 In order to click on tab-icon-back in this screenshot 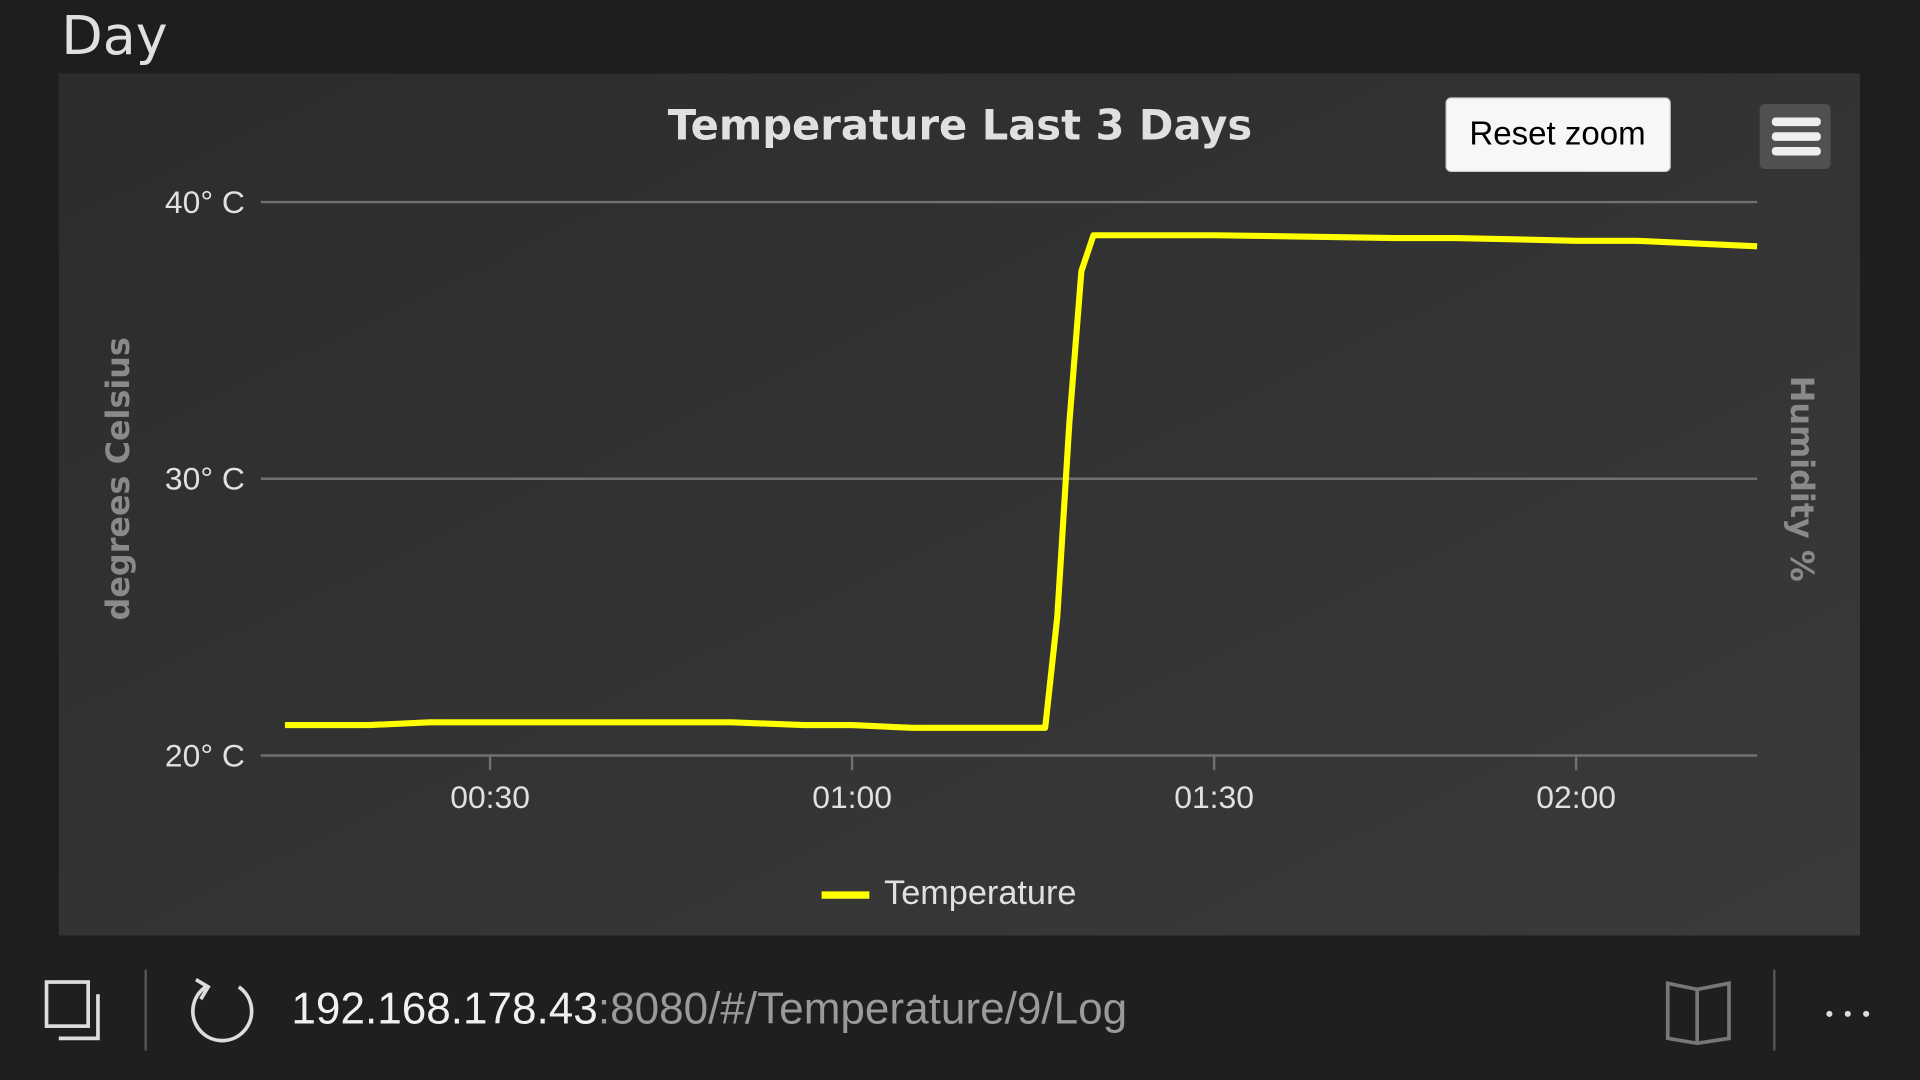, I will do `click(79, 1017)`.